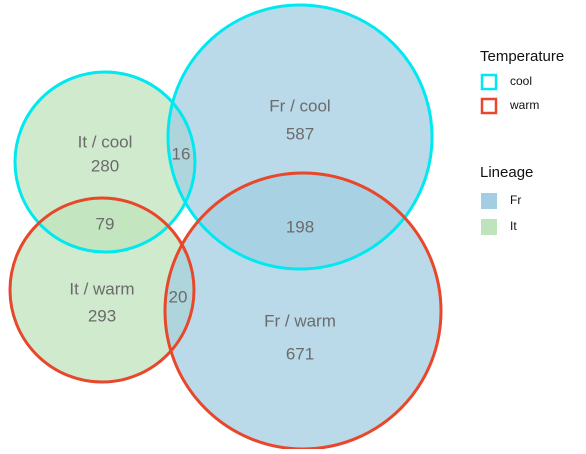 The height and width of the screenshot is (454, 586). What do you see at coordinates (513, 226) in the screenshot?
I see `legend-label: It` at bounding box center [513, 226].